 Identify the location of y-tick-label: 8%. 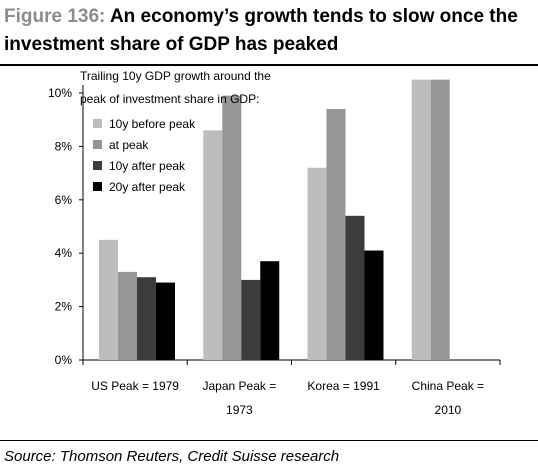
(64, 146).